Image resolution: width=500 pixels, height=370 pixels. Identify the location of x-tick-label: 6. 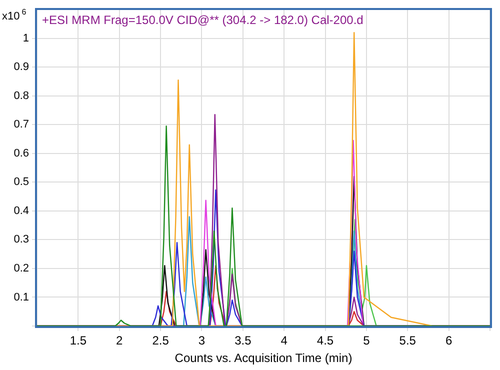
(448, 341).